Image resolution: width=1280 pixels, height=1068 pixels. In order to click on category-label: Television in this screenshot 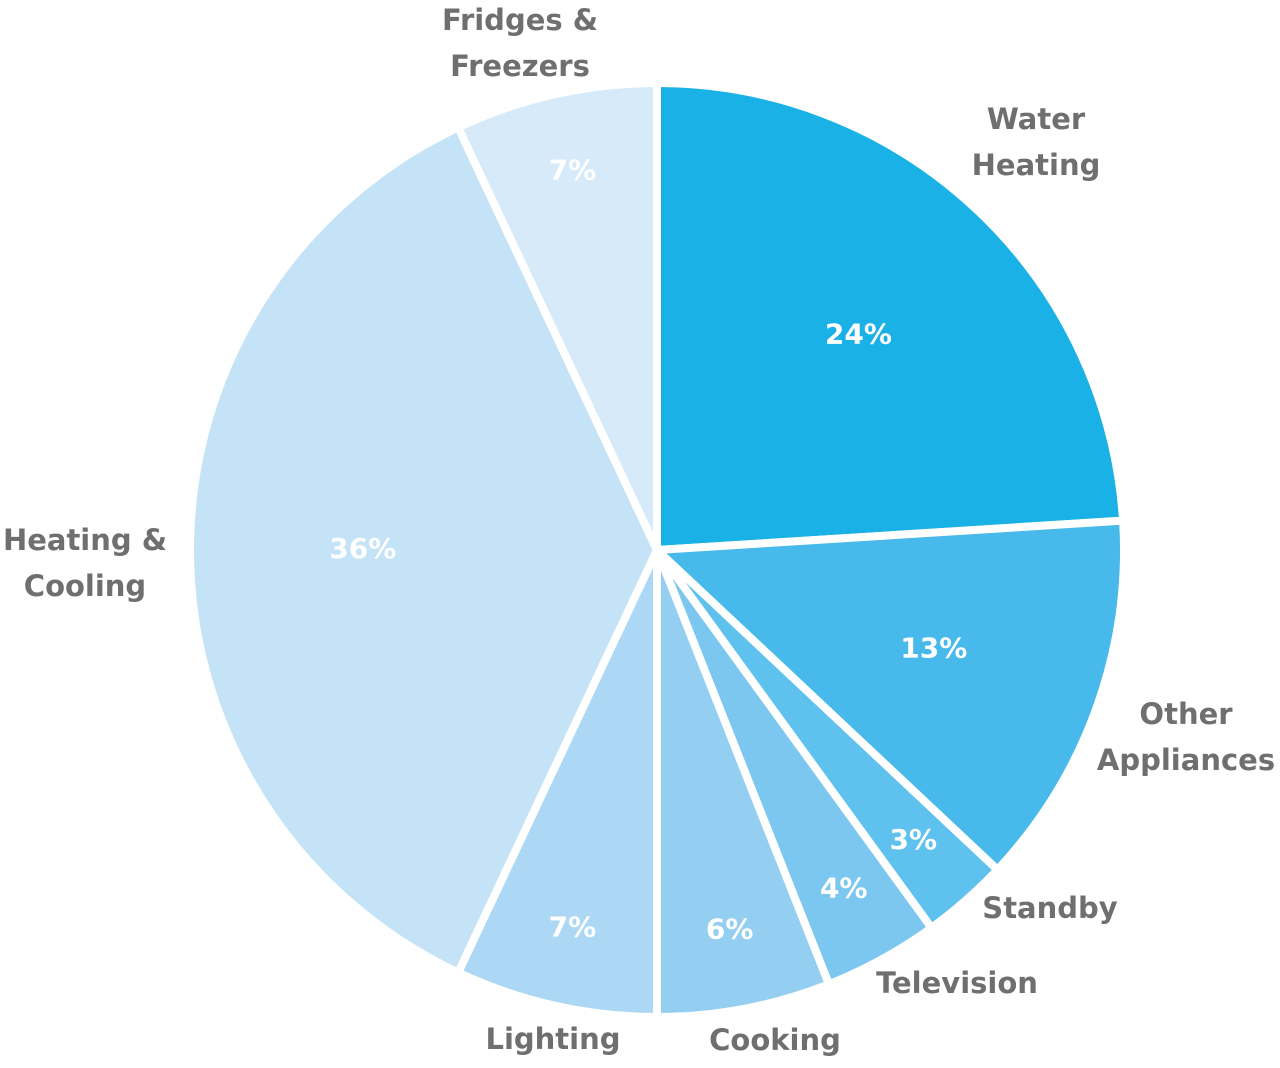, I will do `click(957, 983)`.